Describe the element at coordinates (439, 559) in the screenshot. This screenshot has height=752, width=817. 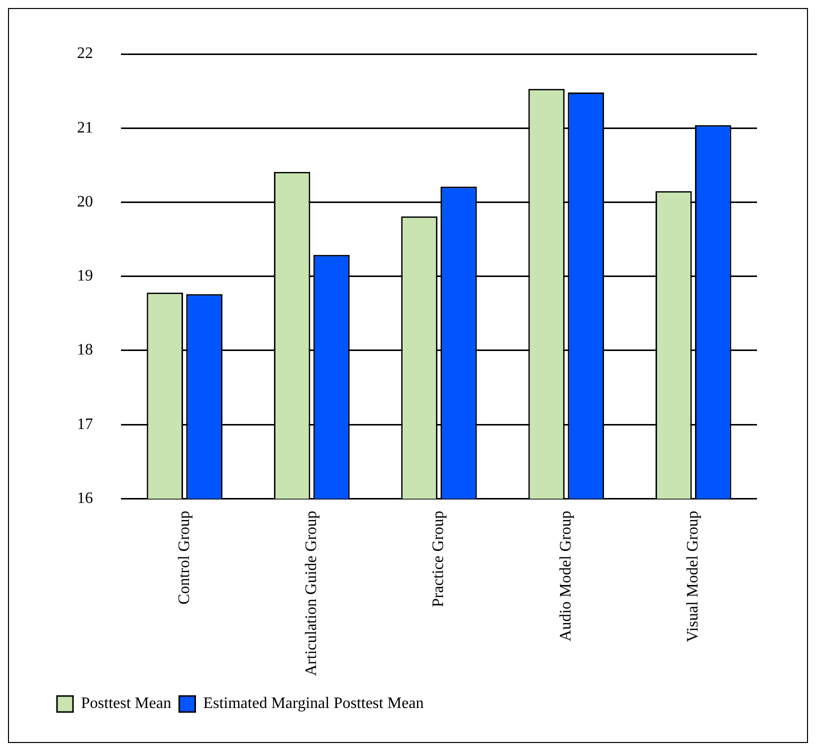
I see `x-tick-label: Practice Group` at that location.